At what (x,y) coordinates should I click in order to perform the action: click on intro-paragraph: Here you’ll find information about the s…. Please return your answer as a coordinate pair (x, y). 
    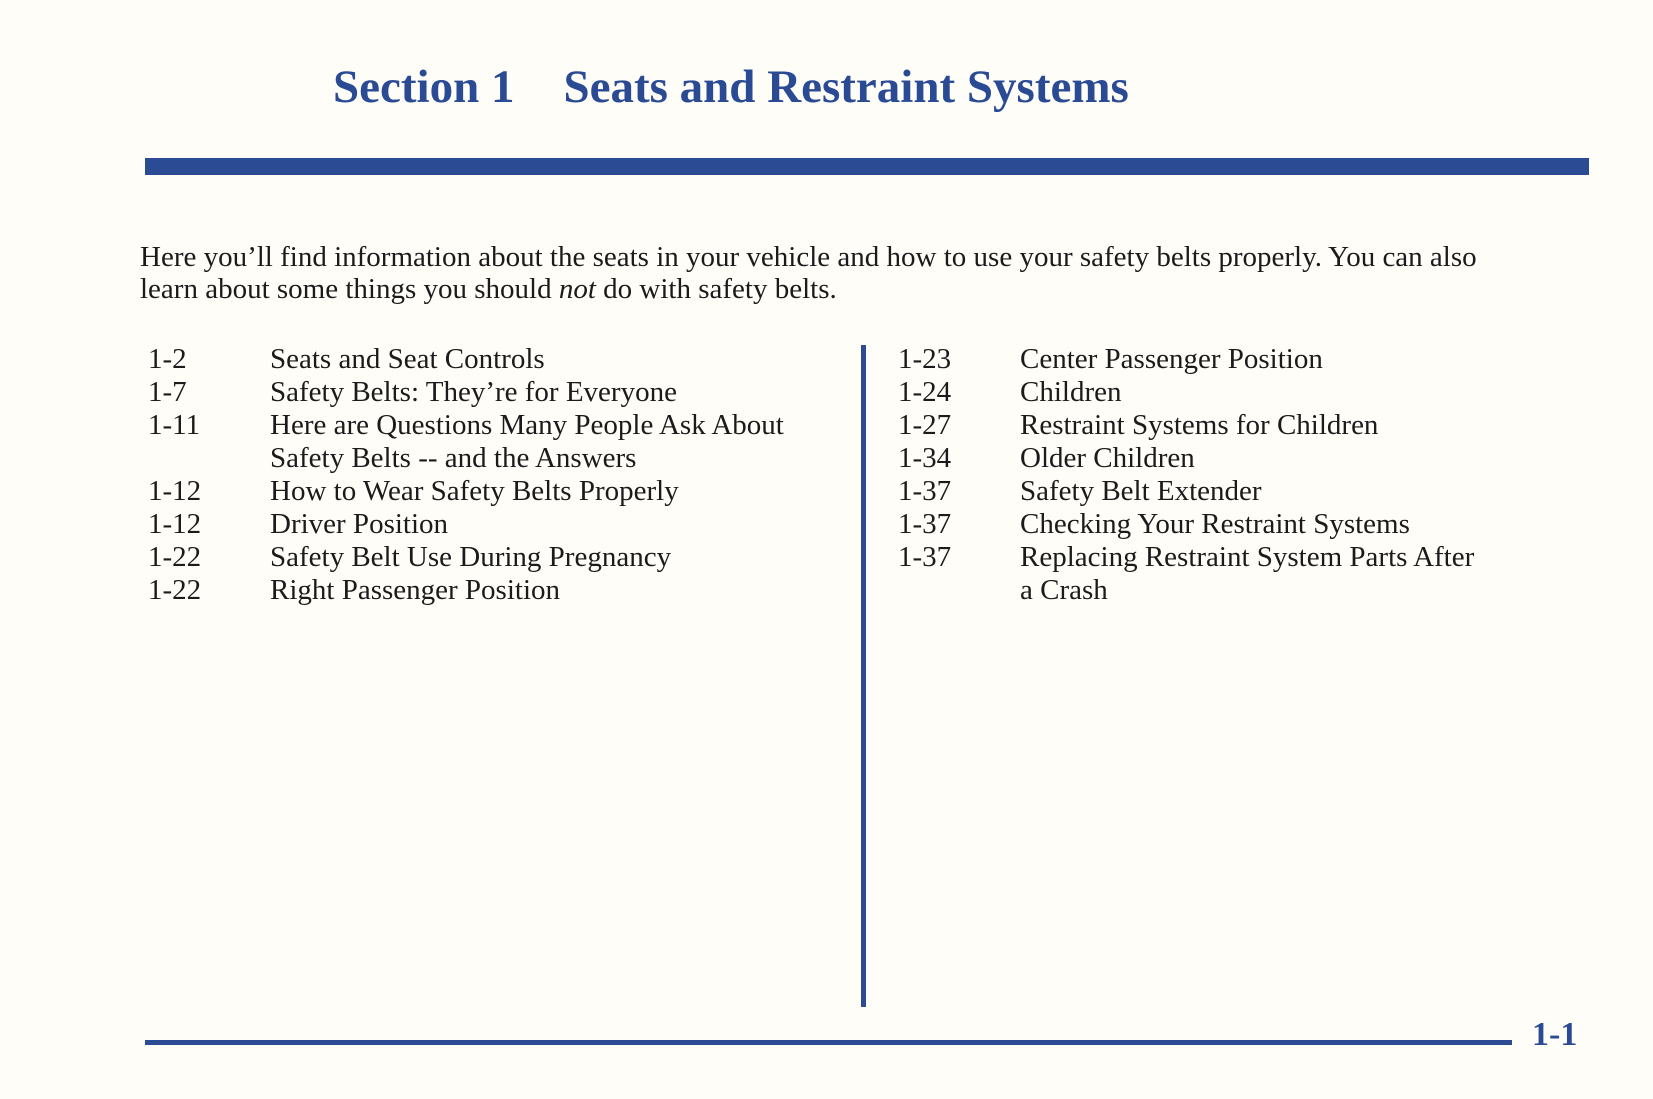
    Looking at the image, I should click on (875, 273).